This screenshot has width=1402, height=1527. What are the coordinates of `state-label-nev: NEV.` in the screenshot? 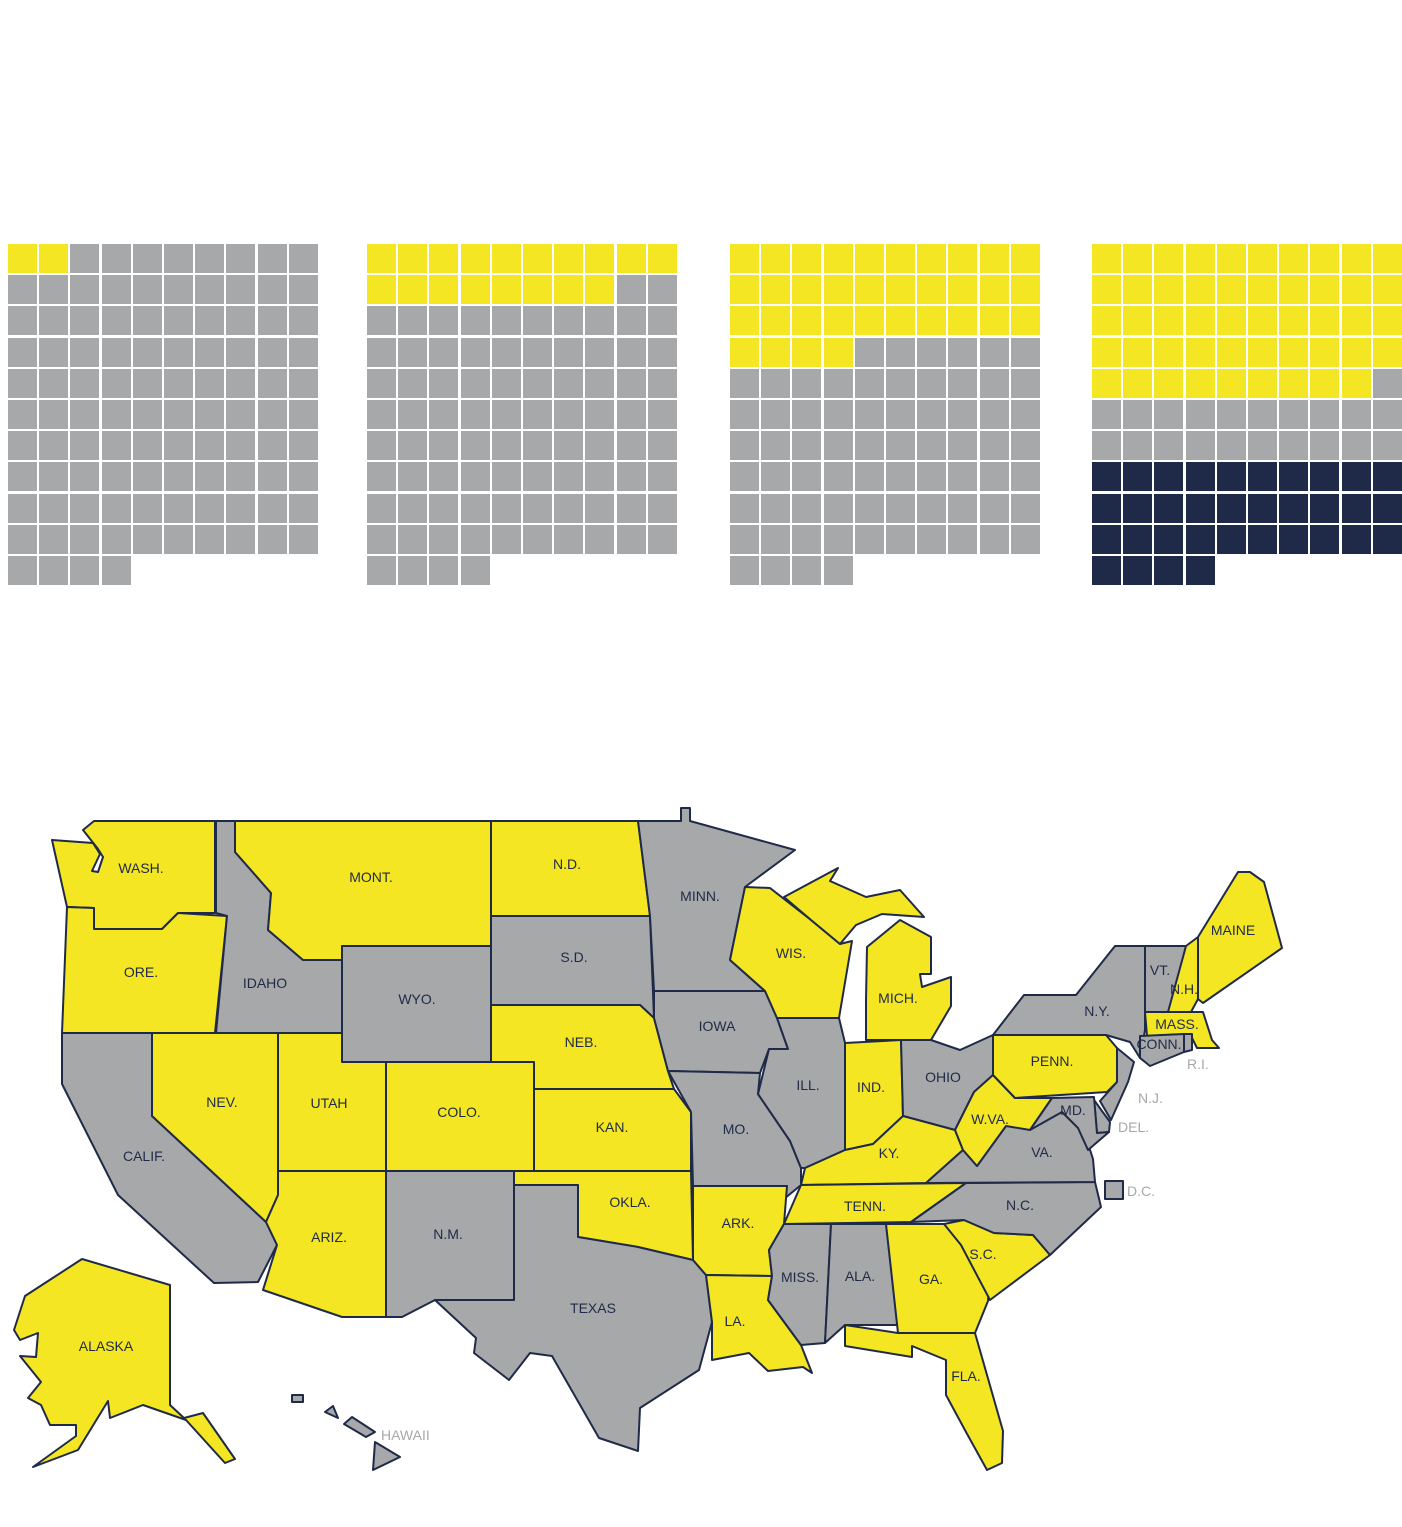 It's located at (221, 1102).